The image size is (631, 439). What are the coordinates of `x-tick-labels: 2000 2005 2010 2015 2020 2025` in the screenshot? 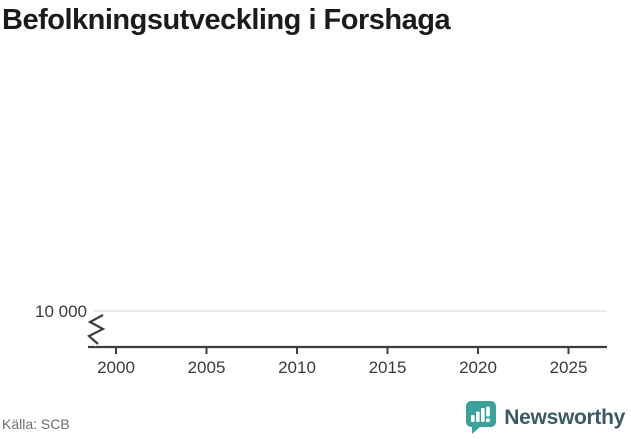 It's located at (342, 367).